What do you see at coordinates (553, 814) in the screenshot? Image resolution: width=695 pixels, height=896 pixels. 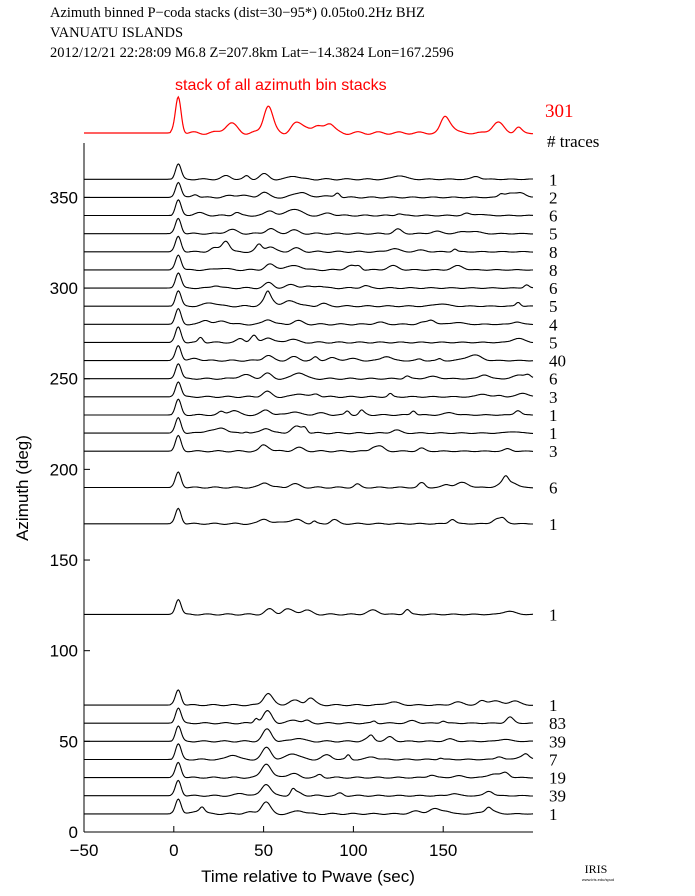 I see `trace-count-az-10: 1` at bounding box center [553, 814].